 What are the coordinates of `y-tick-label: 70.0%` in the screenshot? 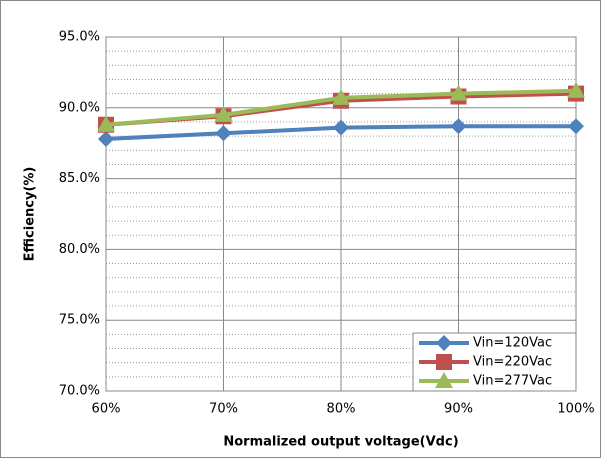 It's located at (79, 391).